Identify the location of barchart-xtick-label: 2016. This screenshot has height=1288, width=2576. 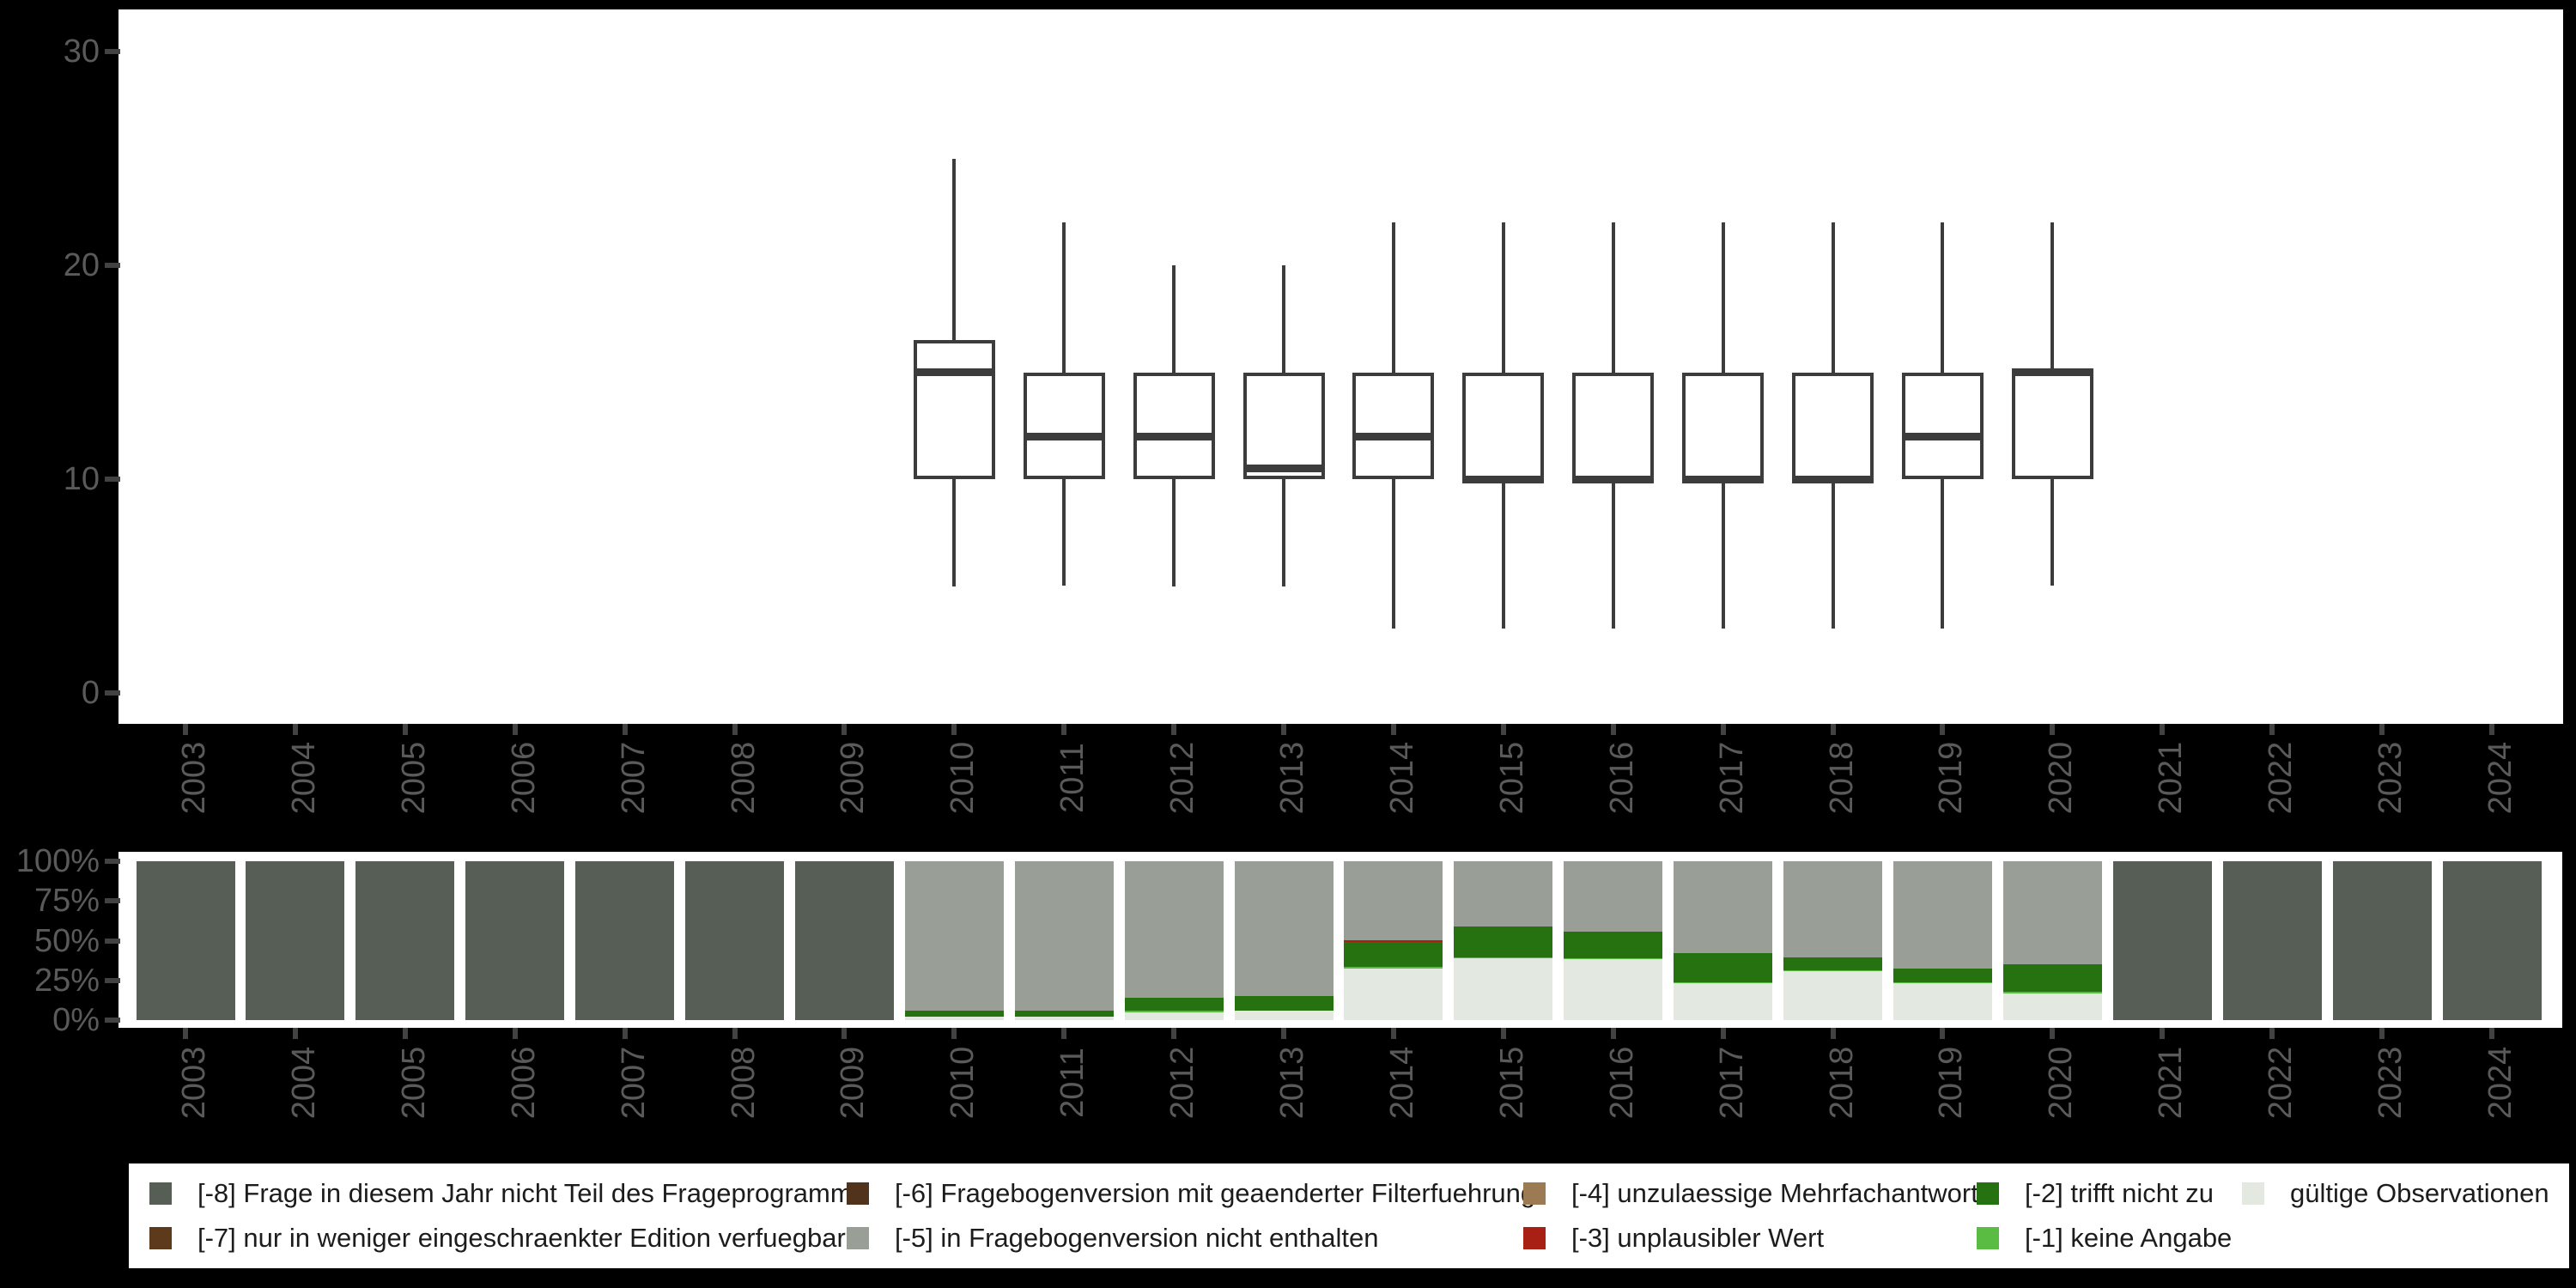
(1621, 1083).